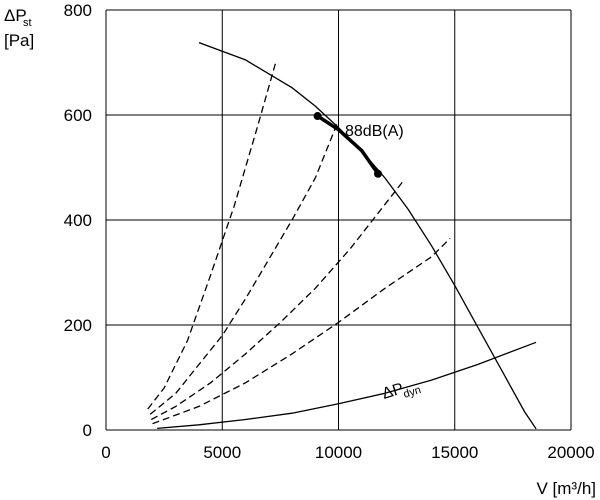 This screenshot has height=500, width=600. I want to click on dynamic-pressure-curve, so click(347, 385).